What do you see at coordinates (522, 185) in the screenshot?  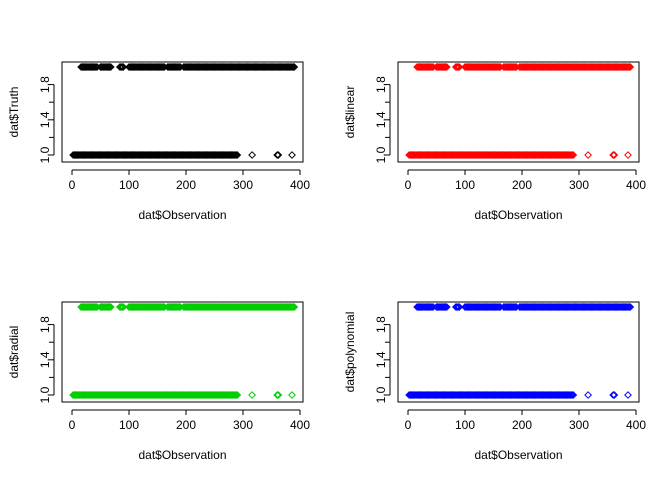 I see `x-tick-label: 200` at bounding box center [522, 185].